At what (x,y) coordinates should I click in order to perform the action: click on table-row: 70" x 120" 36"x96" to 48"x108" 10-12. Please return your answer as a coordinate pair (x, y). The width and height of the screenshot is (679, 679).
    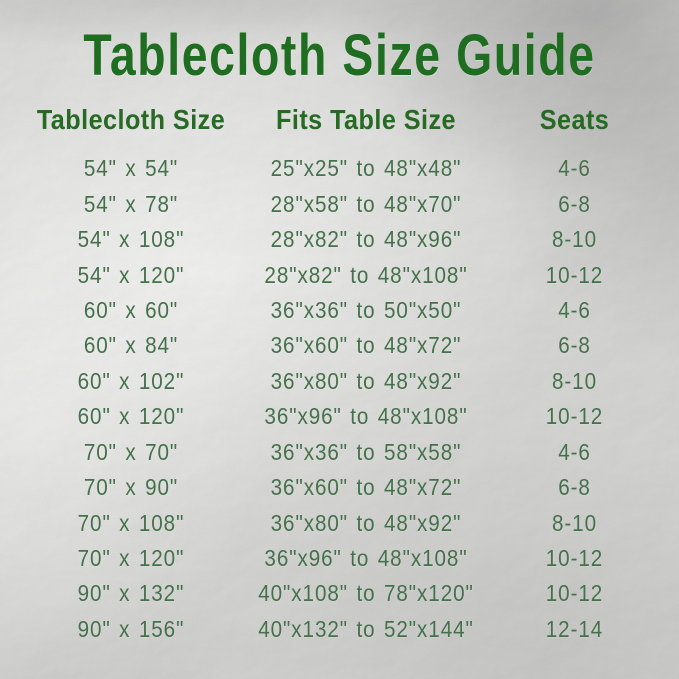
    Looking at the image, I should click on (339, 558).